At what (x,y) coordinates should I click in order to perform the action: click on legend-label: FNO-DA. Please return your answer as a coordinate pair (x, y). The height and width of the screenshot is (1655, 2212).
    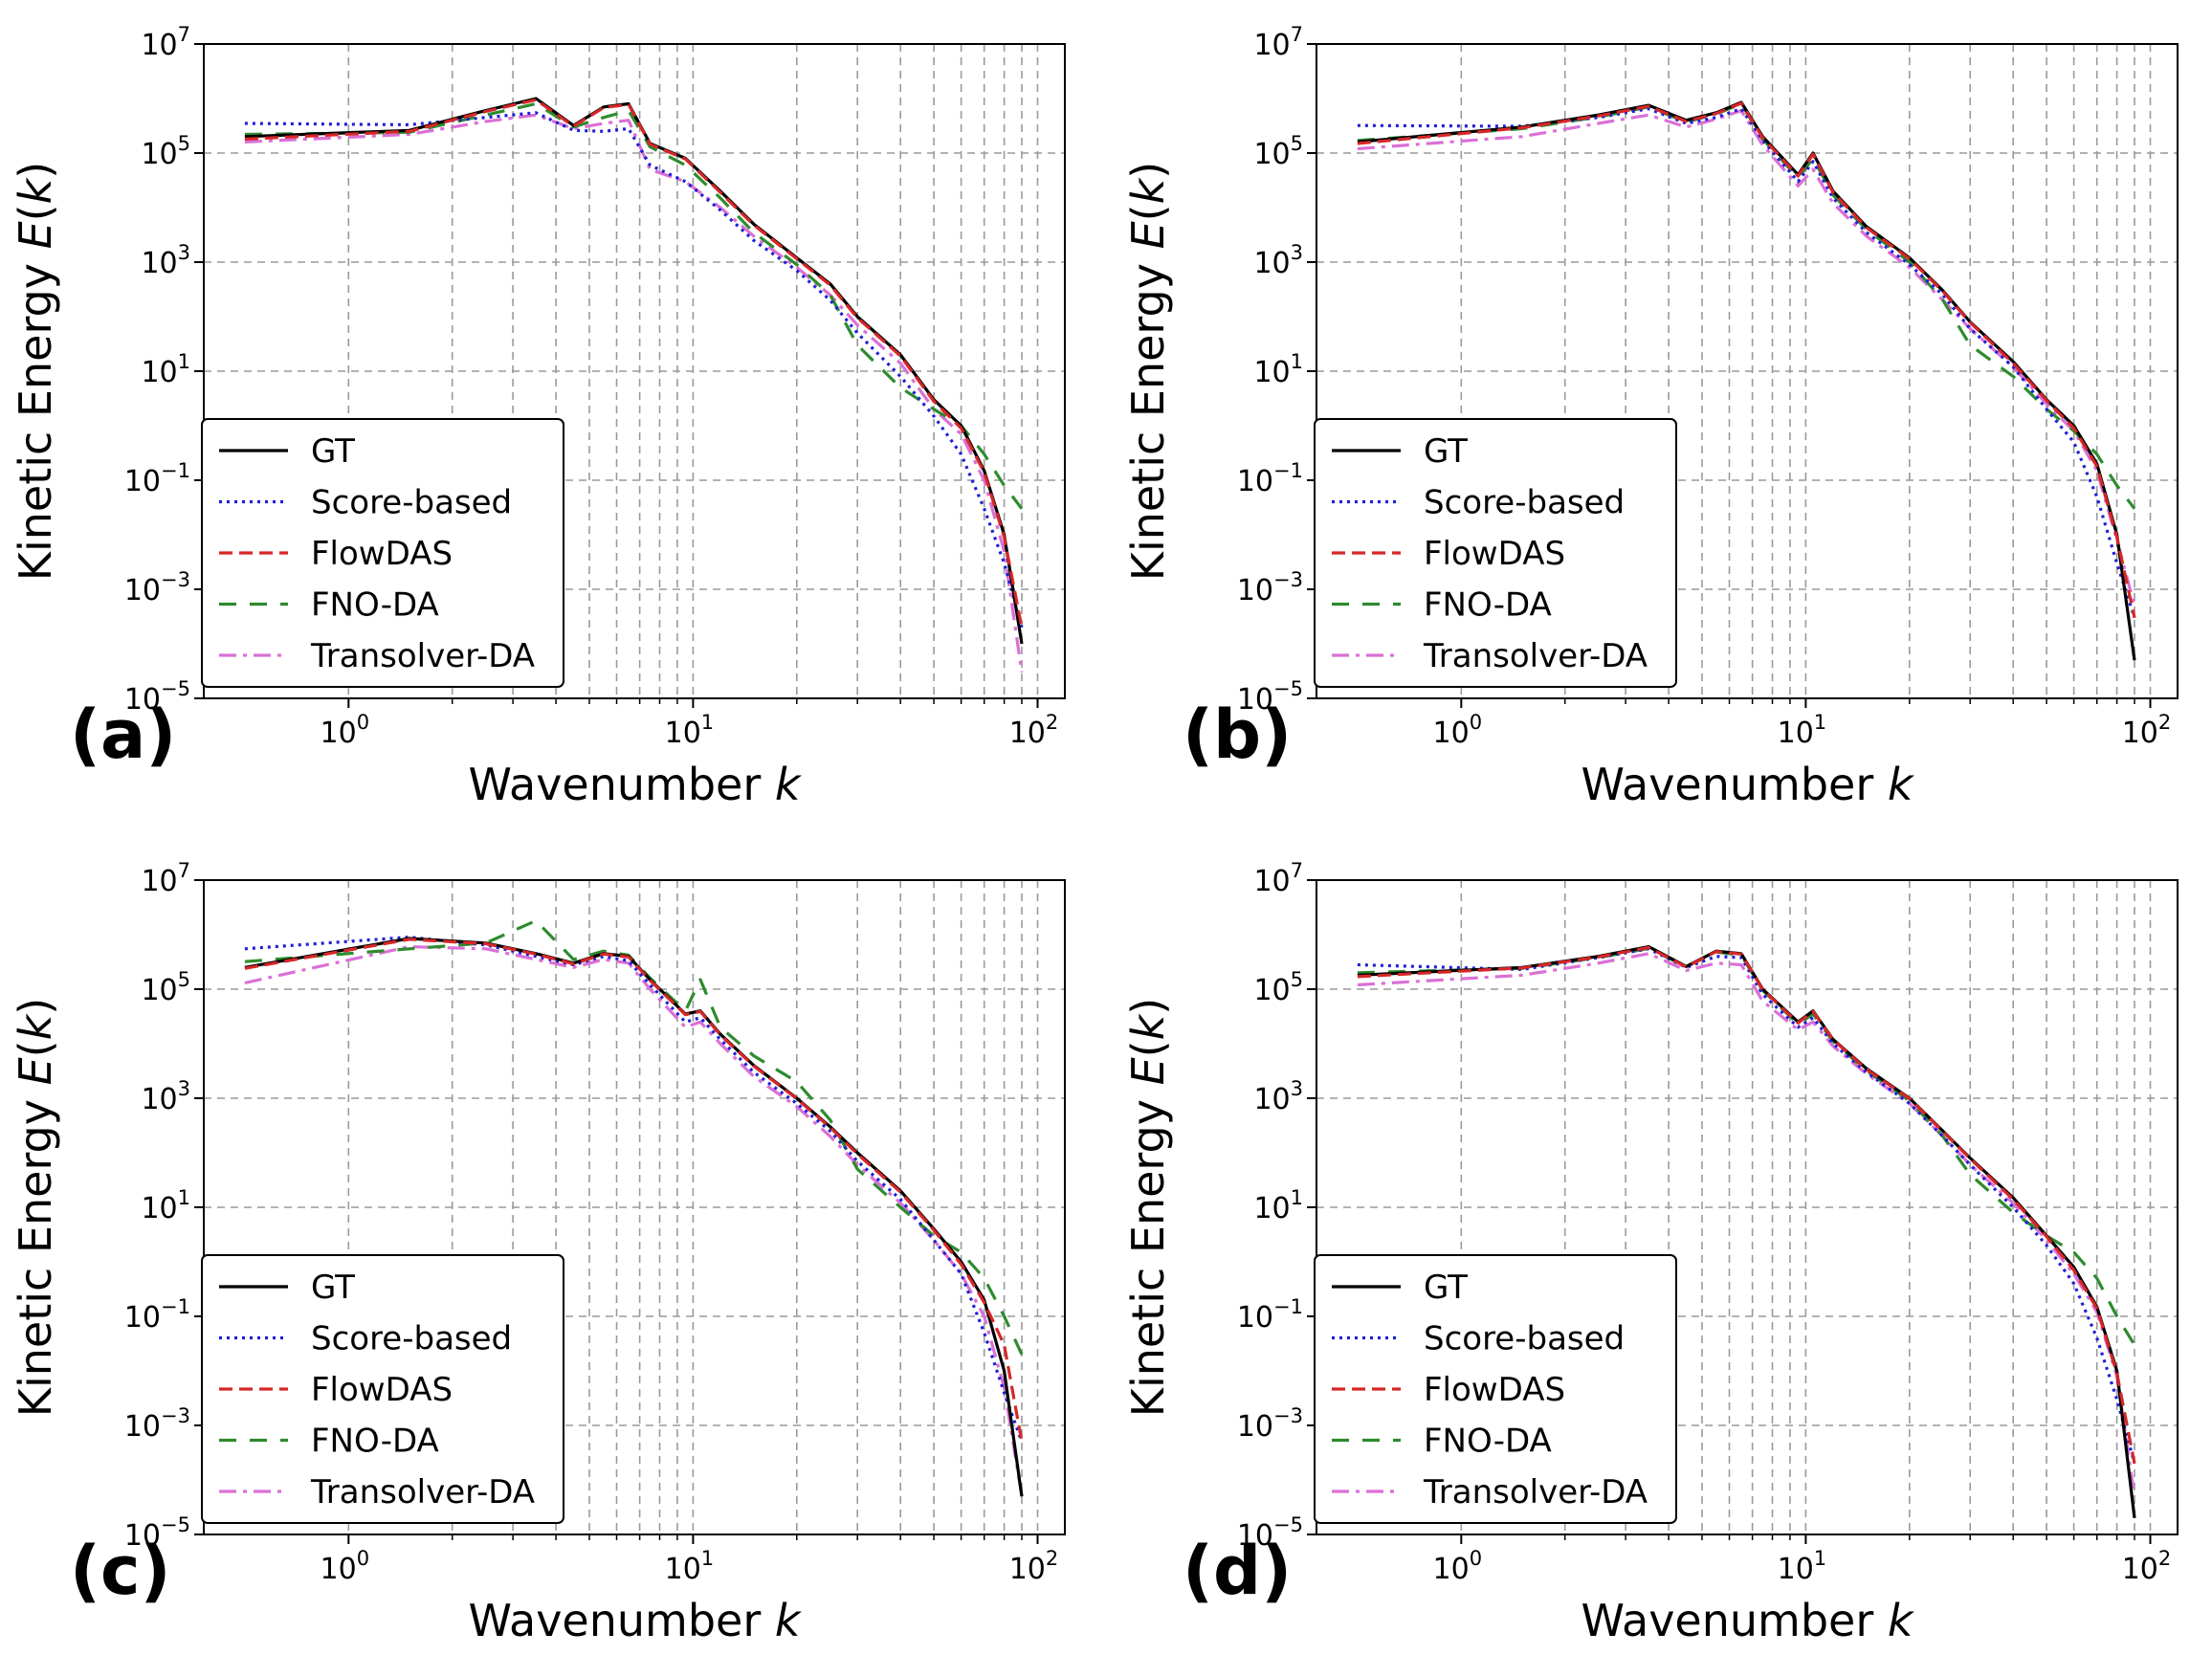
    Looking at the image, I should click on (375, 605).